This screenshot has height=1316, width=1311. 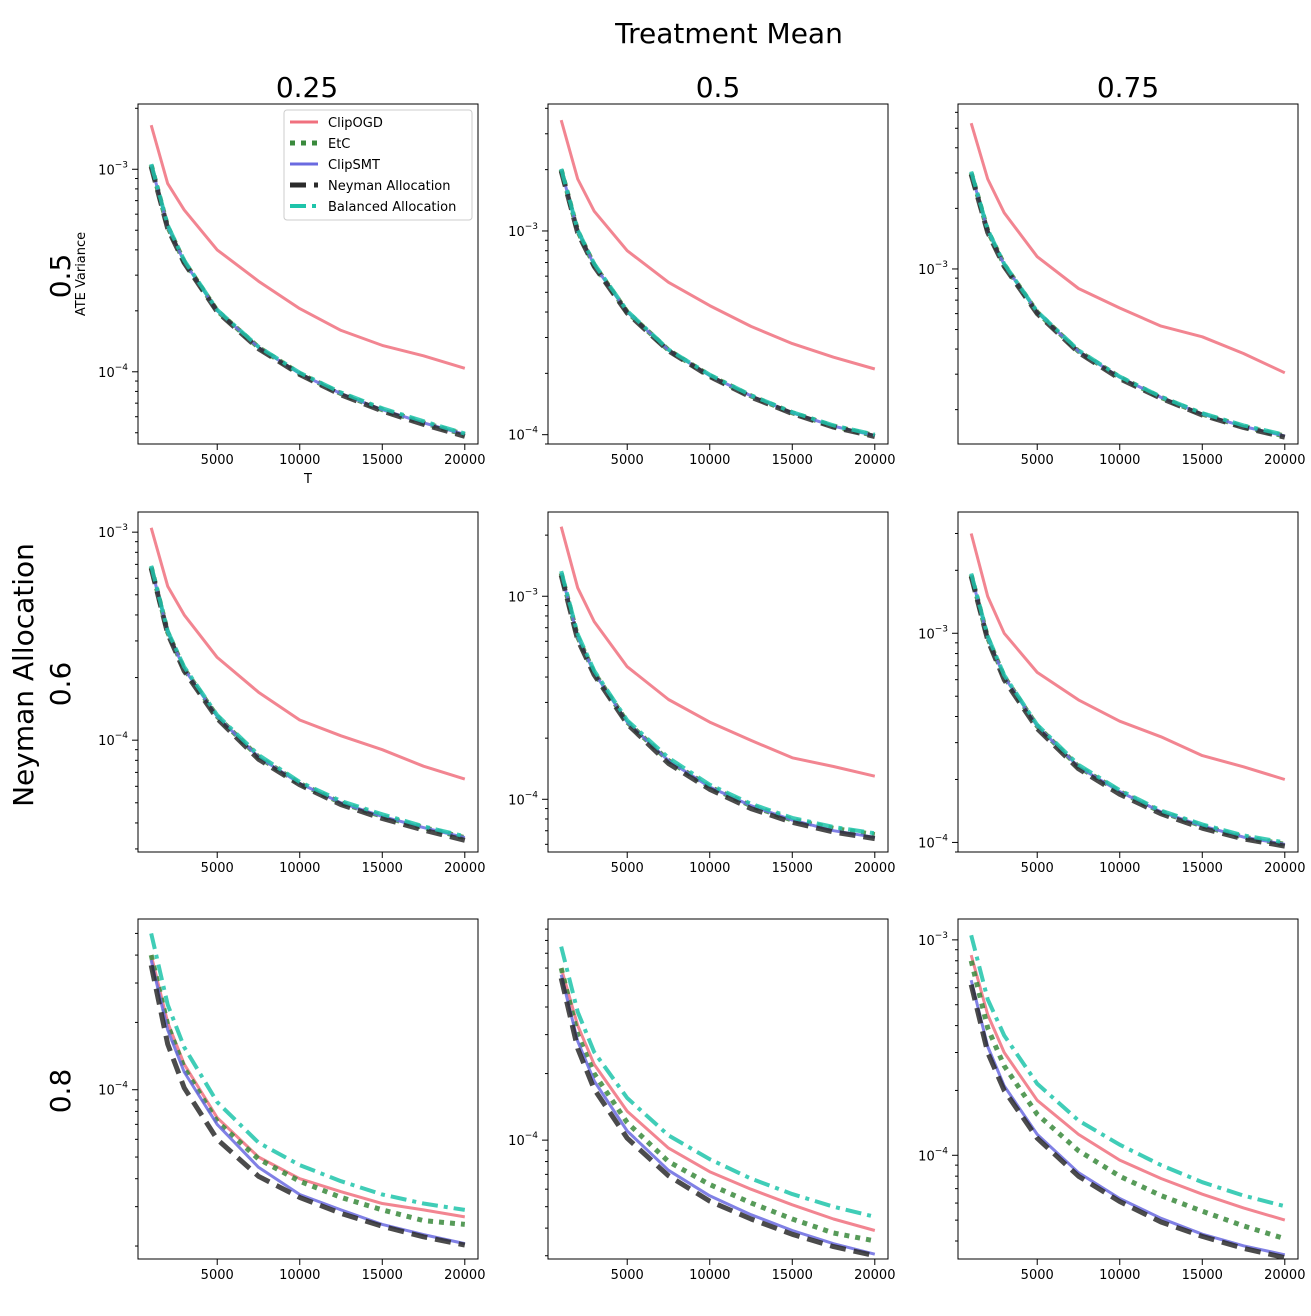 What do you see at coordinates (60, 684) in the screenshot?
I see `row-label-1: 0.6` at bounding box center [60, 684].